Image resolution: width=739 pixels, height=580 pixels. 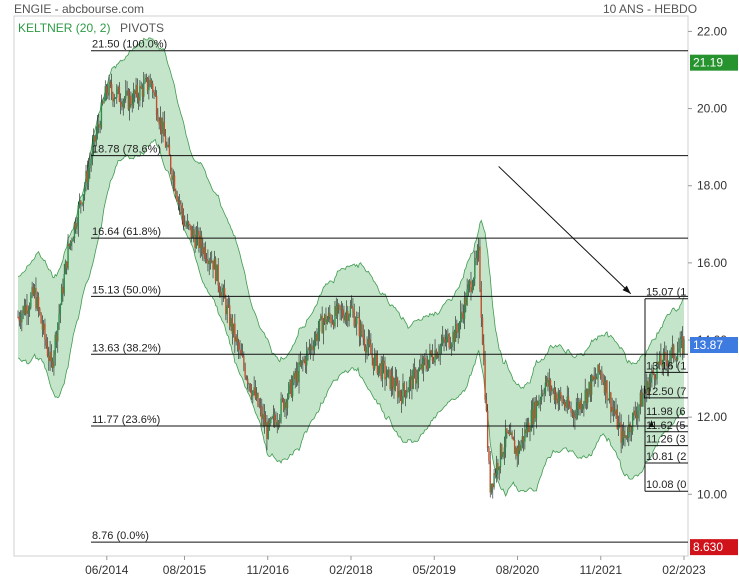 What do you see at coordinates (435, 570) in the screenshot?
I see `x-tick-label: 05/2019` at bounding box center [435, 570].